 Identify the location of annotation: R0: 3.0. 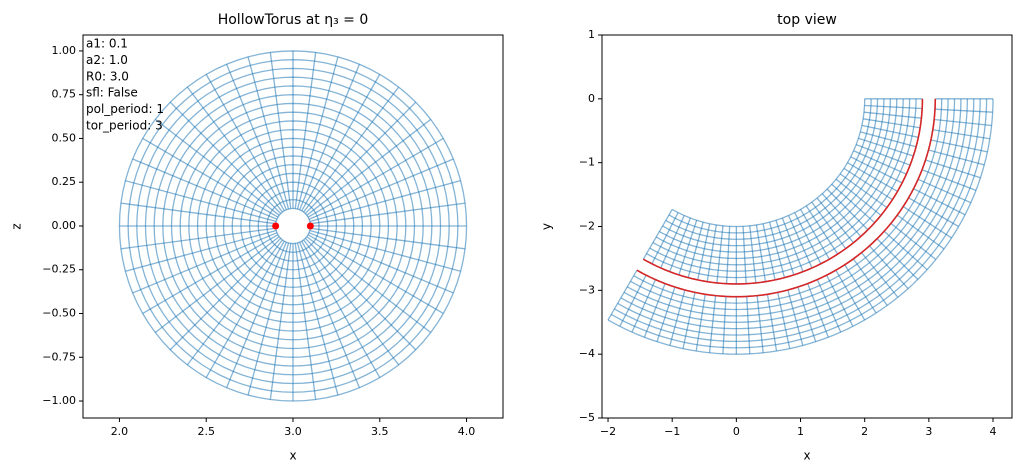
(107, 76).